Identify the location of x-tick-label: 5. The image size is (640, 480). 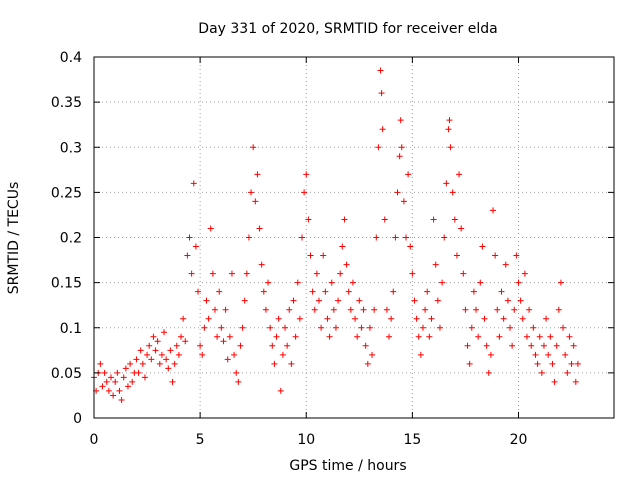
(200, 440).